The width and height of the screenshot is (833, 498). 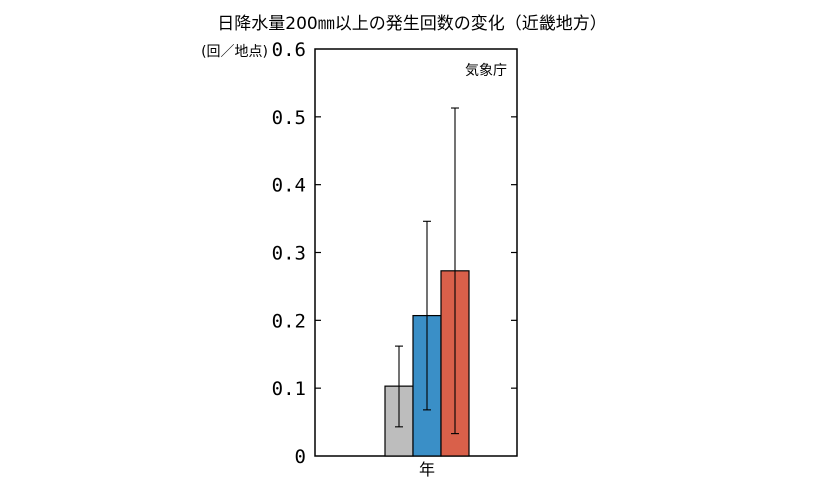 I want to click on y-tick-label: 0.3, so click(x=289, y=254).